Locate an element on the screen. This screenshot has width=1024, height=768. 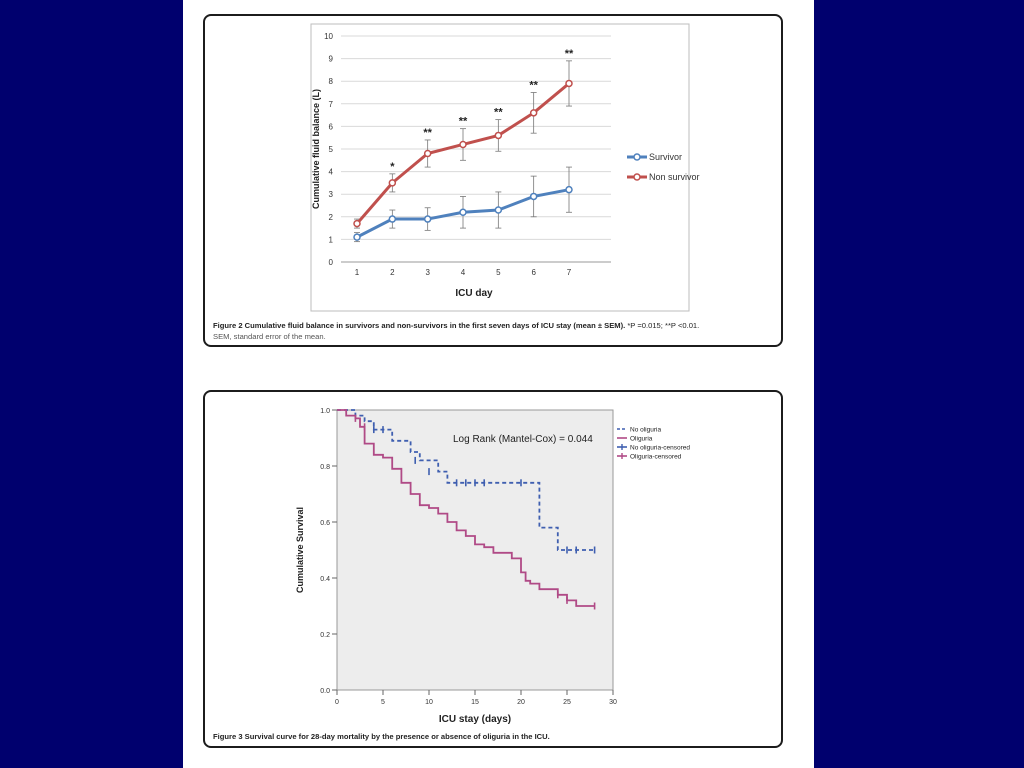
y-tick-label: 0.8 is located at coordinates (325, 467).